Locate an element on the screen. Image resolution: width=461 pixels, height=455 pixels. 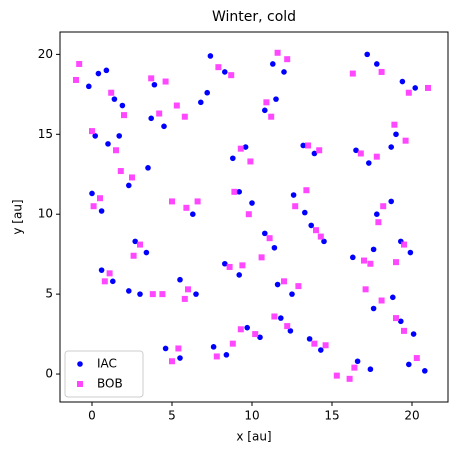
x-tick-label: 20 is located at coordinates (411, 416).